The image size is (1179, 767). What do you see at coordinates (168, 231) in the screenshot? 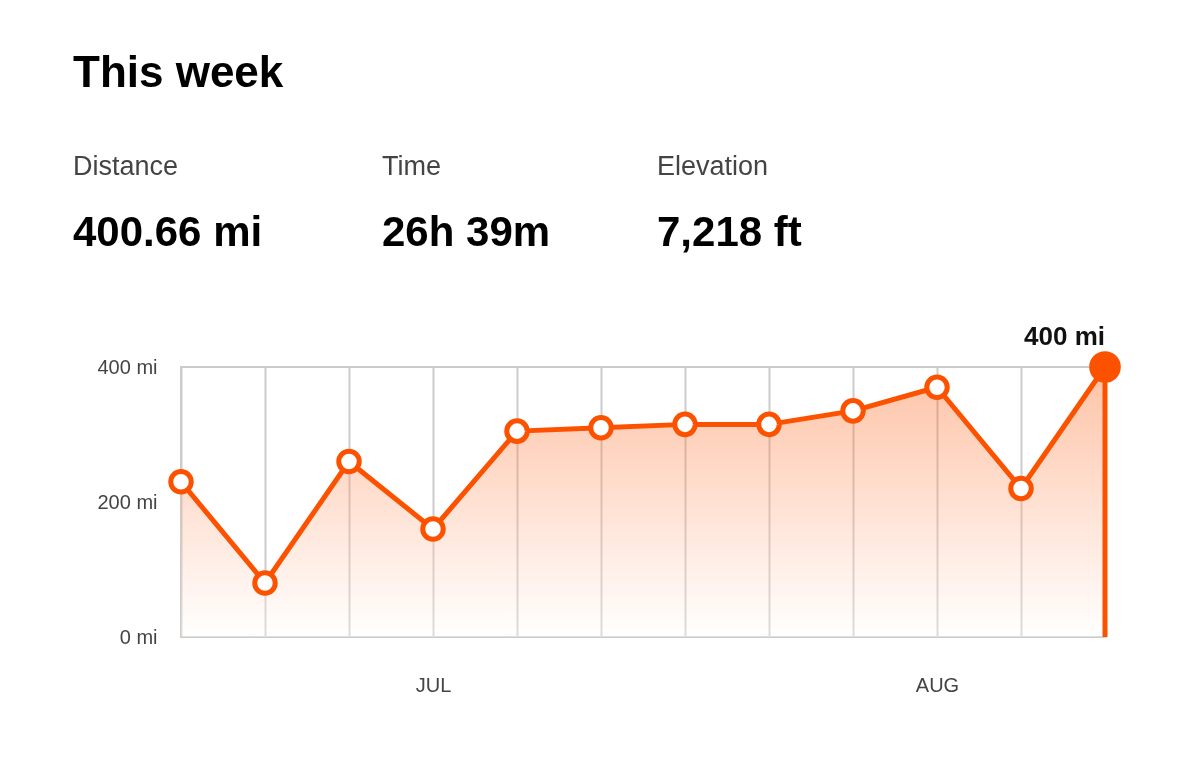
I see `text: 400.66 mi` at bounding box center [168, 231].